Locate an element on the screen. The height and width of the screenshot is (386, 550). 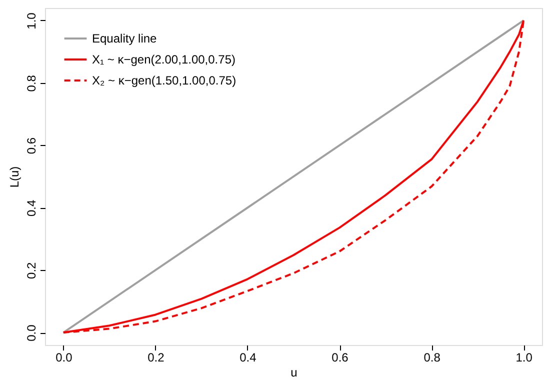
y-tick-label: 0.2 is located at coordinates (31, 270).